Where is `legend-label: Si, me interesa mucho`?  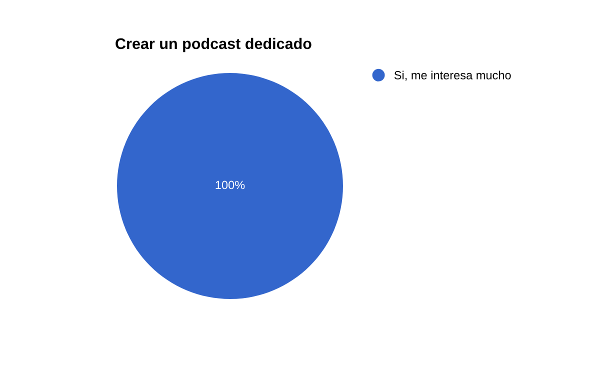 legend-label: Si, me interesa mucho is located at coordinates (452, 75).